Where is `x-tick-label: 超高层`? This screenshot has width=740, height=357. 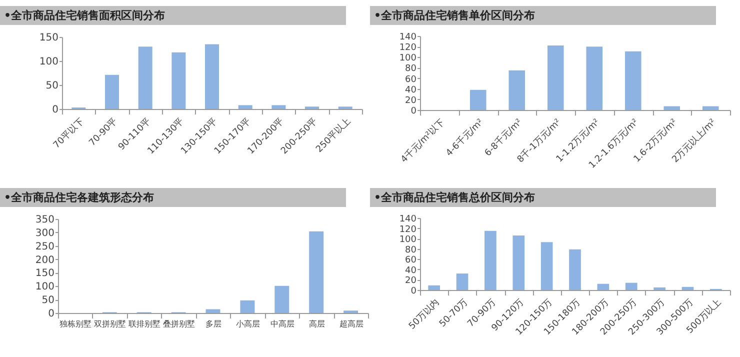 x-tick-label: 超高层 is located at coordinates (351, 324).